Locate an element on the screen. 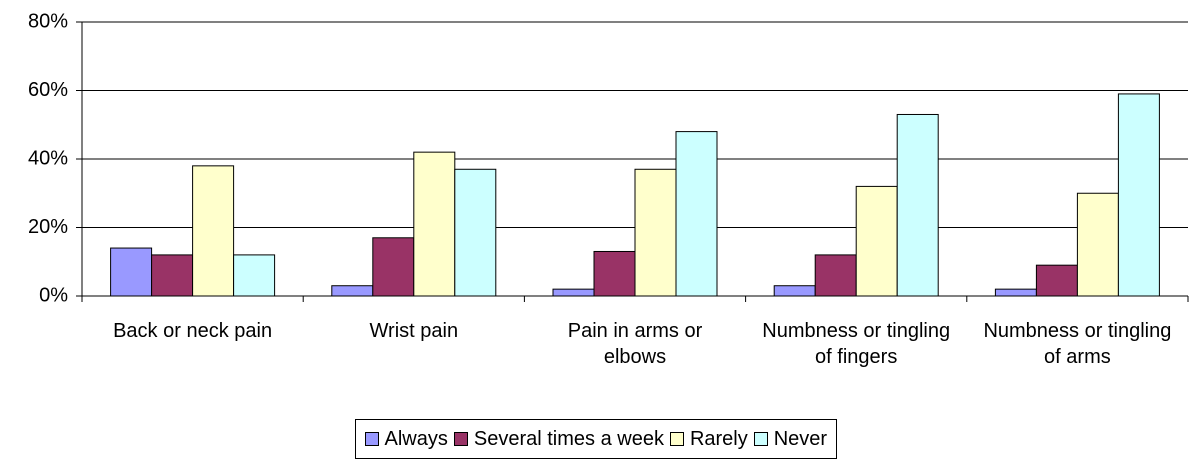 The height and width of the screenshot is (461, 1192). legend-item: Always is located at coordinates (406, 439).